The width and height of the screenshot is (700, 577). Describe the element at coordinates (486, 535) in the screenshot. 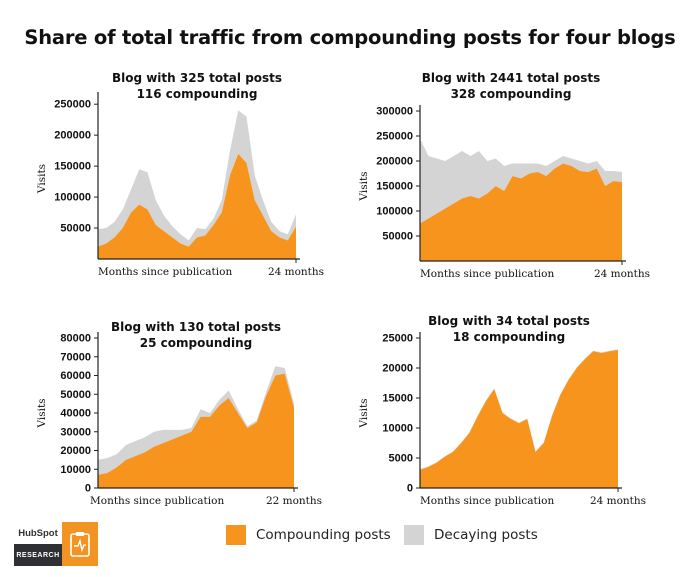

I see `legend-label-decaying: Decaying posts` at that location.